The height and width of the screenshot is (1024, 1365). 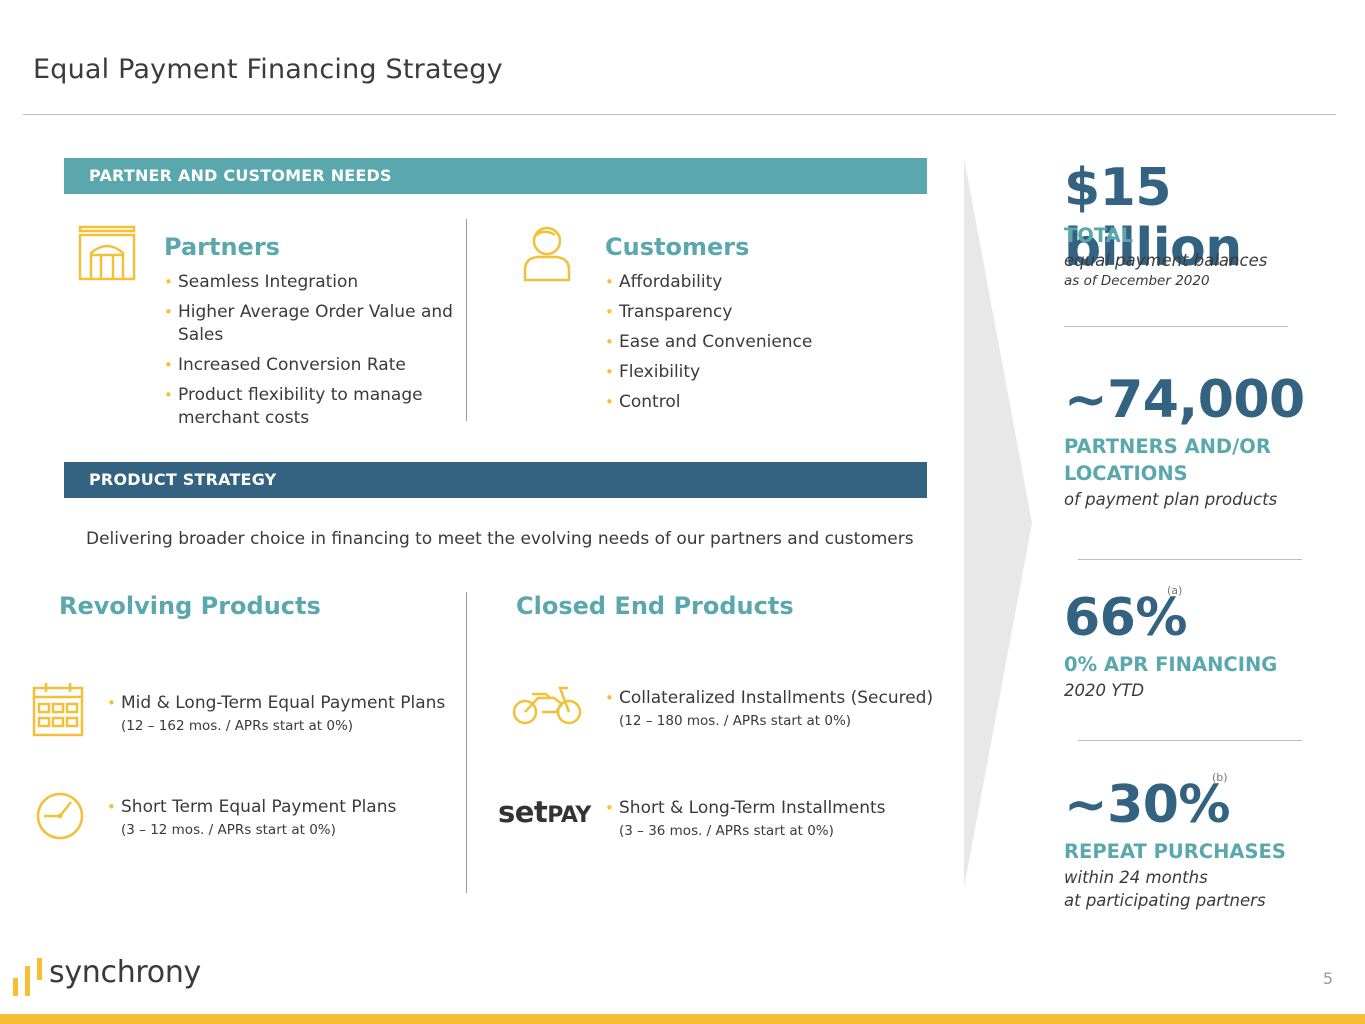 What do you see at coordinates (190, 606) in the screenshot?
I see `revolving-heading: Revolving Products` at bounding box center [190, 606].